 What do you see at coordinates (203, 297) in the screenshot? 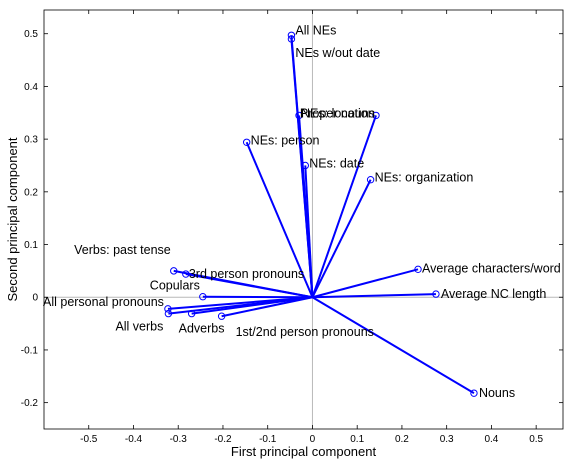
I see `marker-copulars` at bounding box center [203, 297].